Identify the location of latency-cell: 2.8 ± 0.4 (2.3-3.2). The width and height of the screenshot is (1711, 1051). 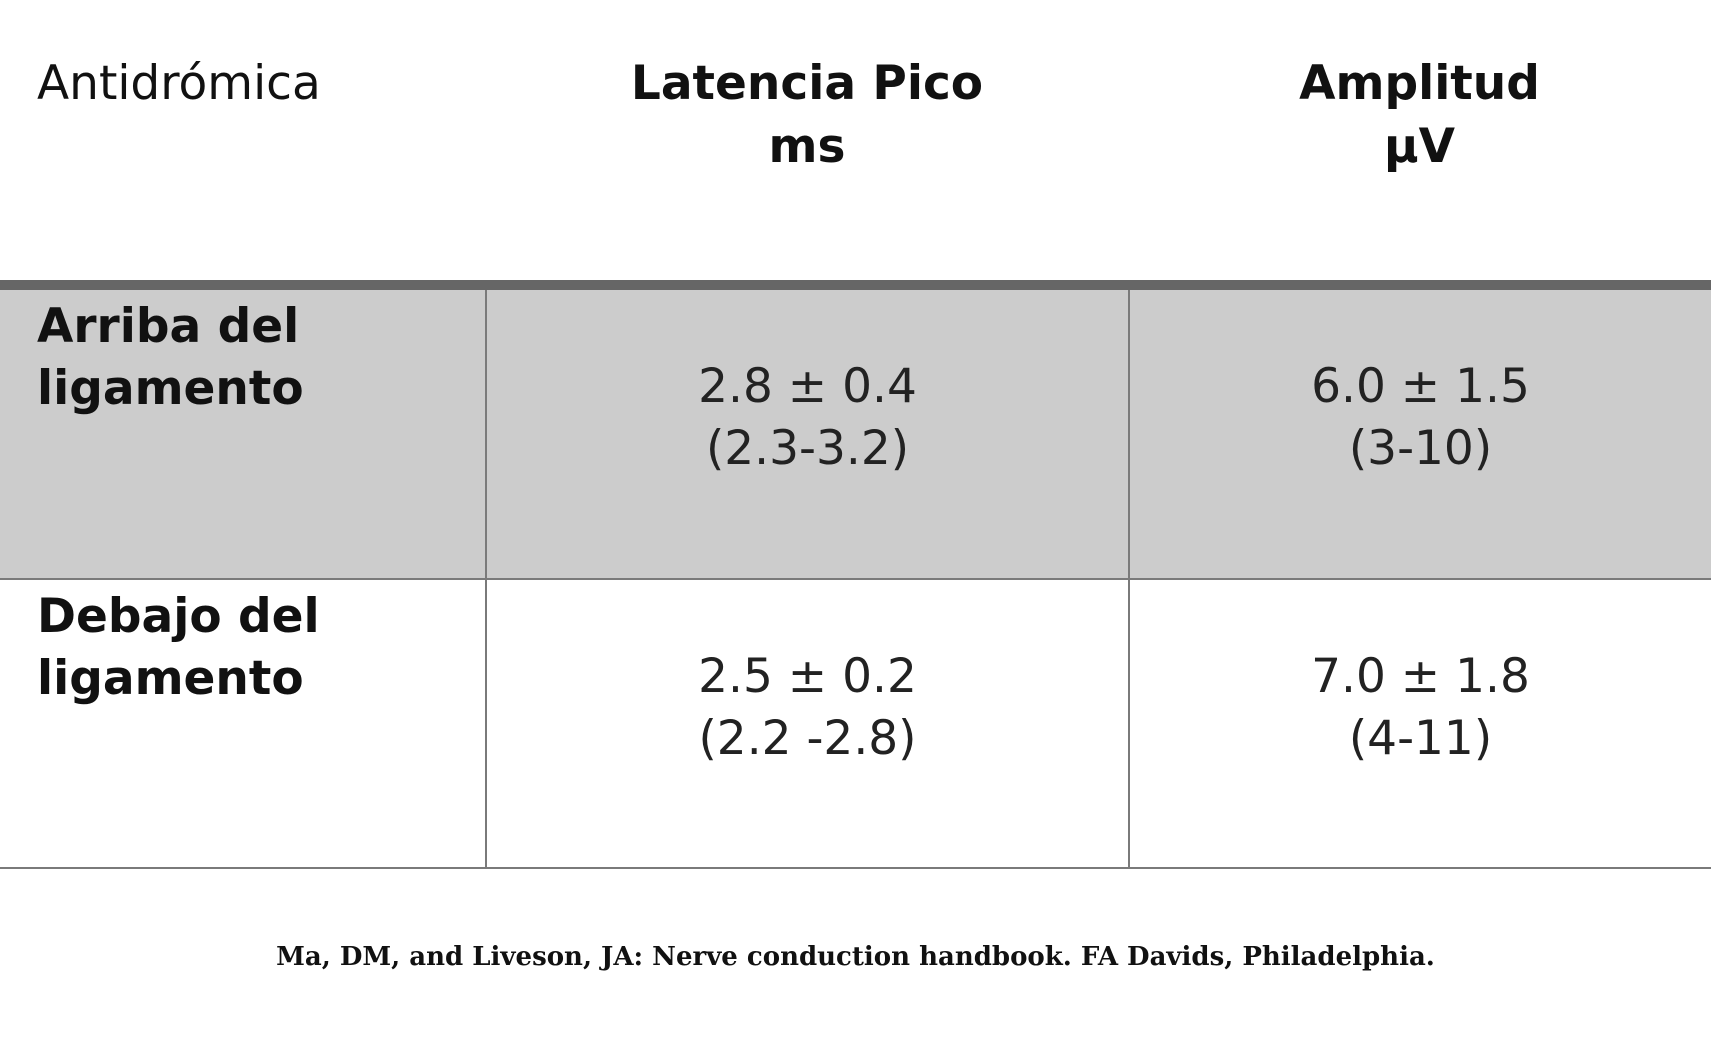
(807, 418).